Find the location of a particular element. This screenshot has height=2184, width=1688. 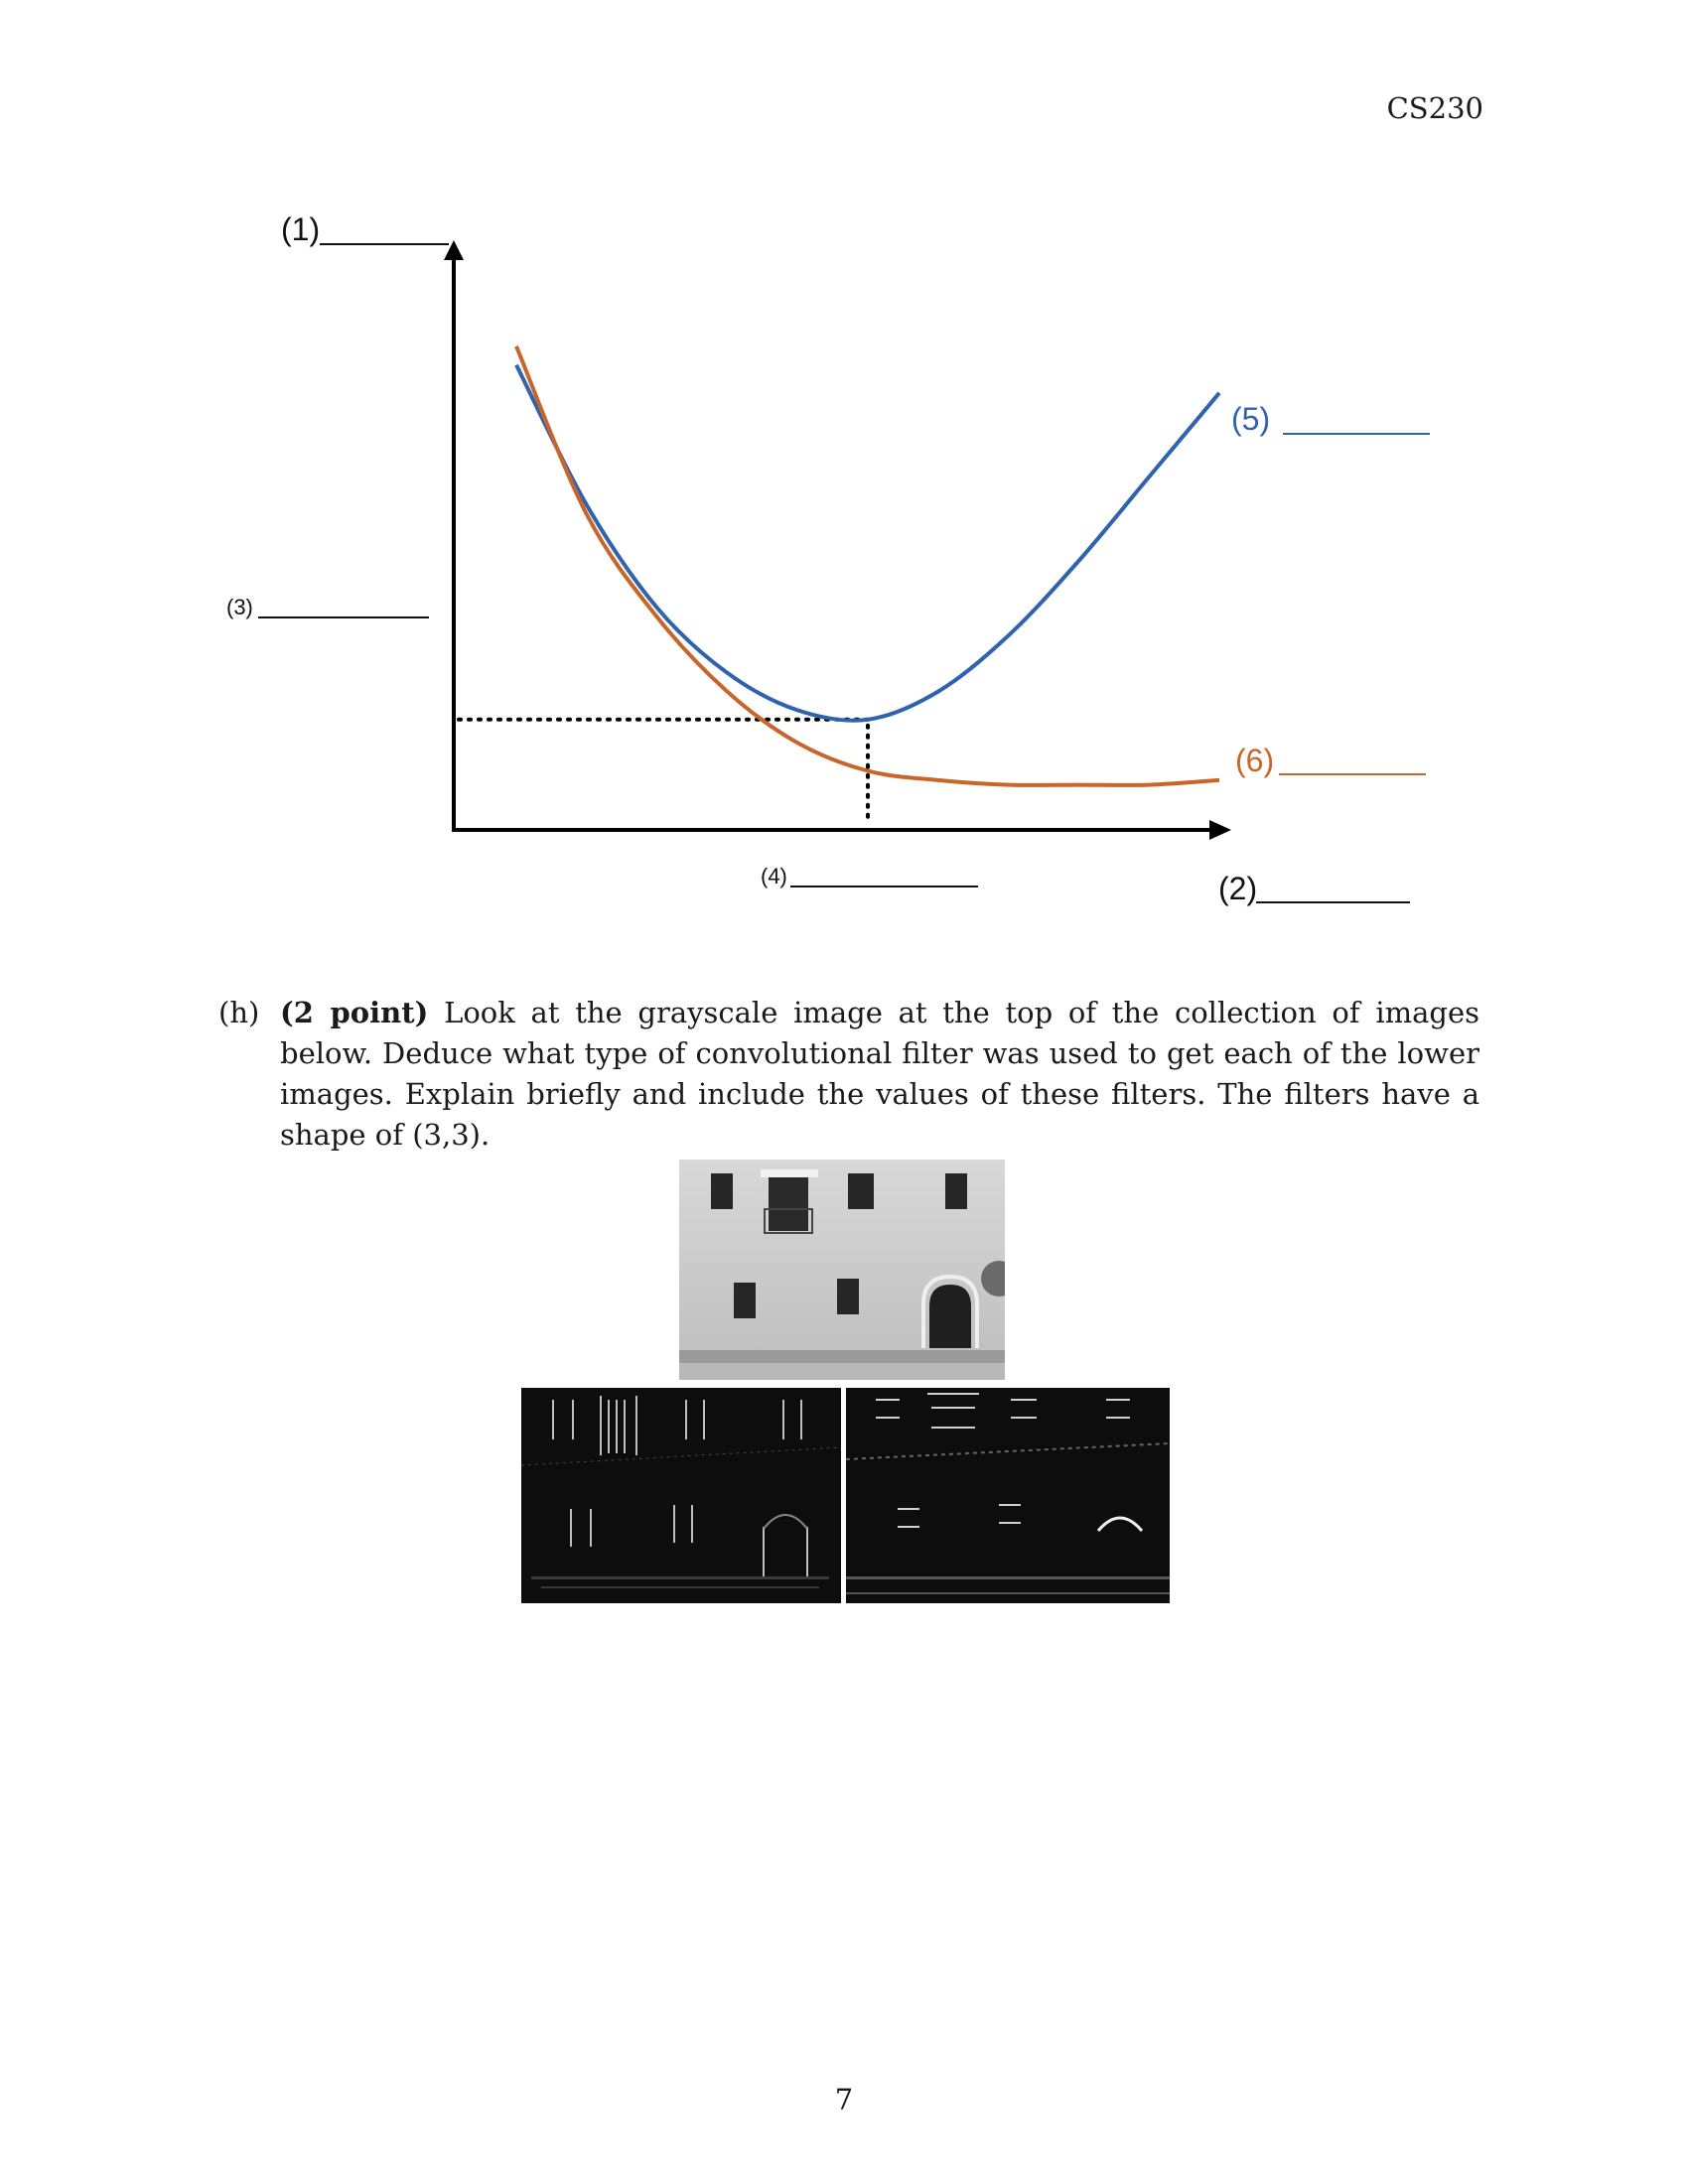

blank-label-4: (4) is located at coordinates (774, 876).